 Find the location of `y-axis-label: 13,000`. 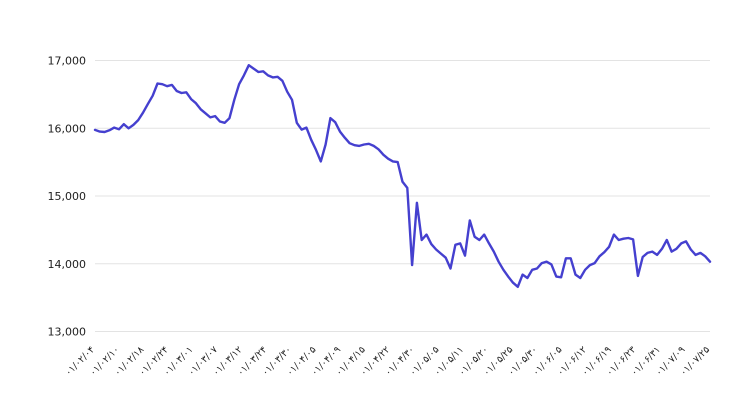

y-axis-label: 13,000 is located at coordinates (67, 332).